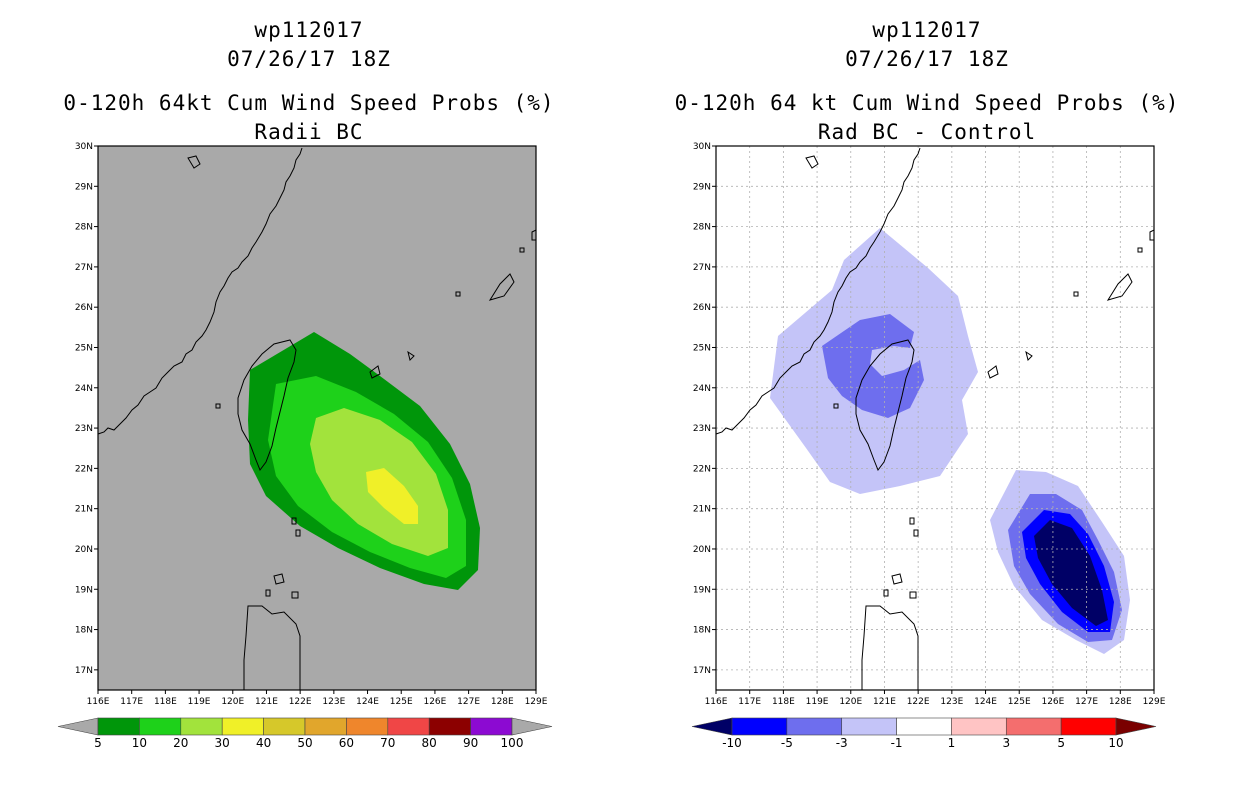 The width and height of the screenshot is (1236, 800). What do you see at coordinates (702, 469) in the screenshot?
I see `lat-tick-label: 22N` at bounding box center [702, 469].